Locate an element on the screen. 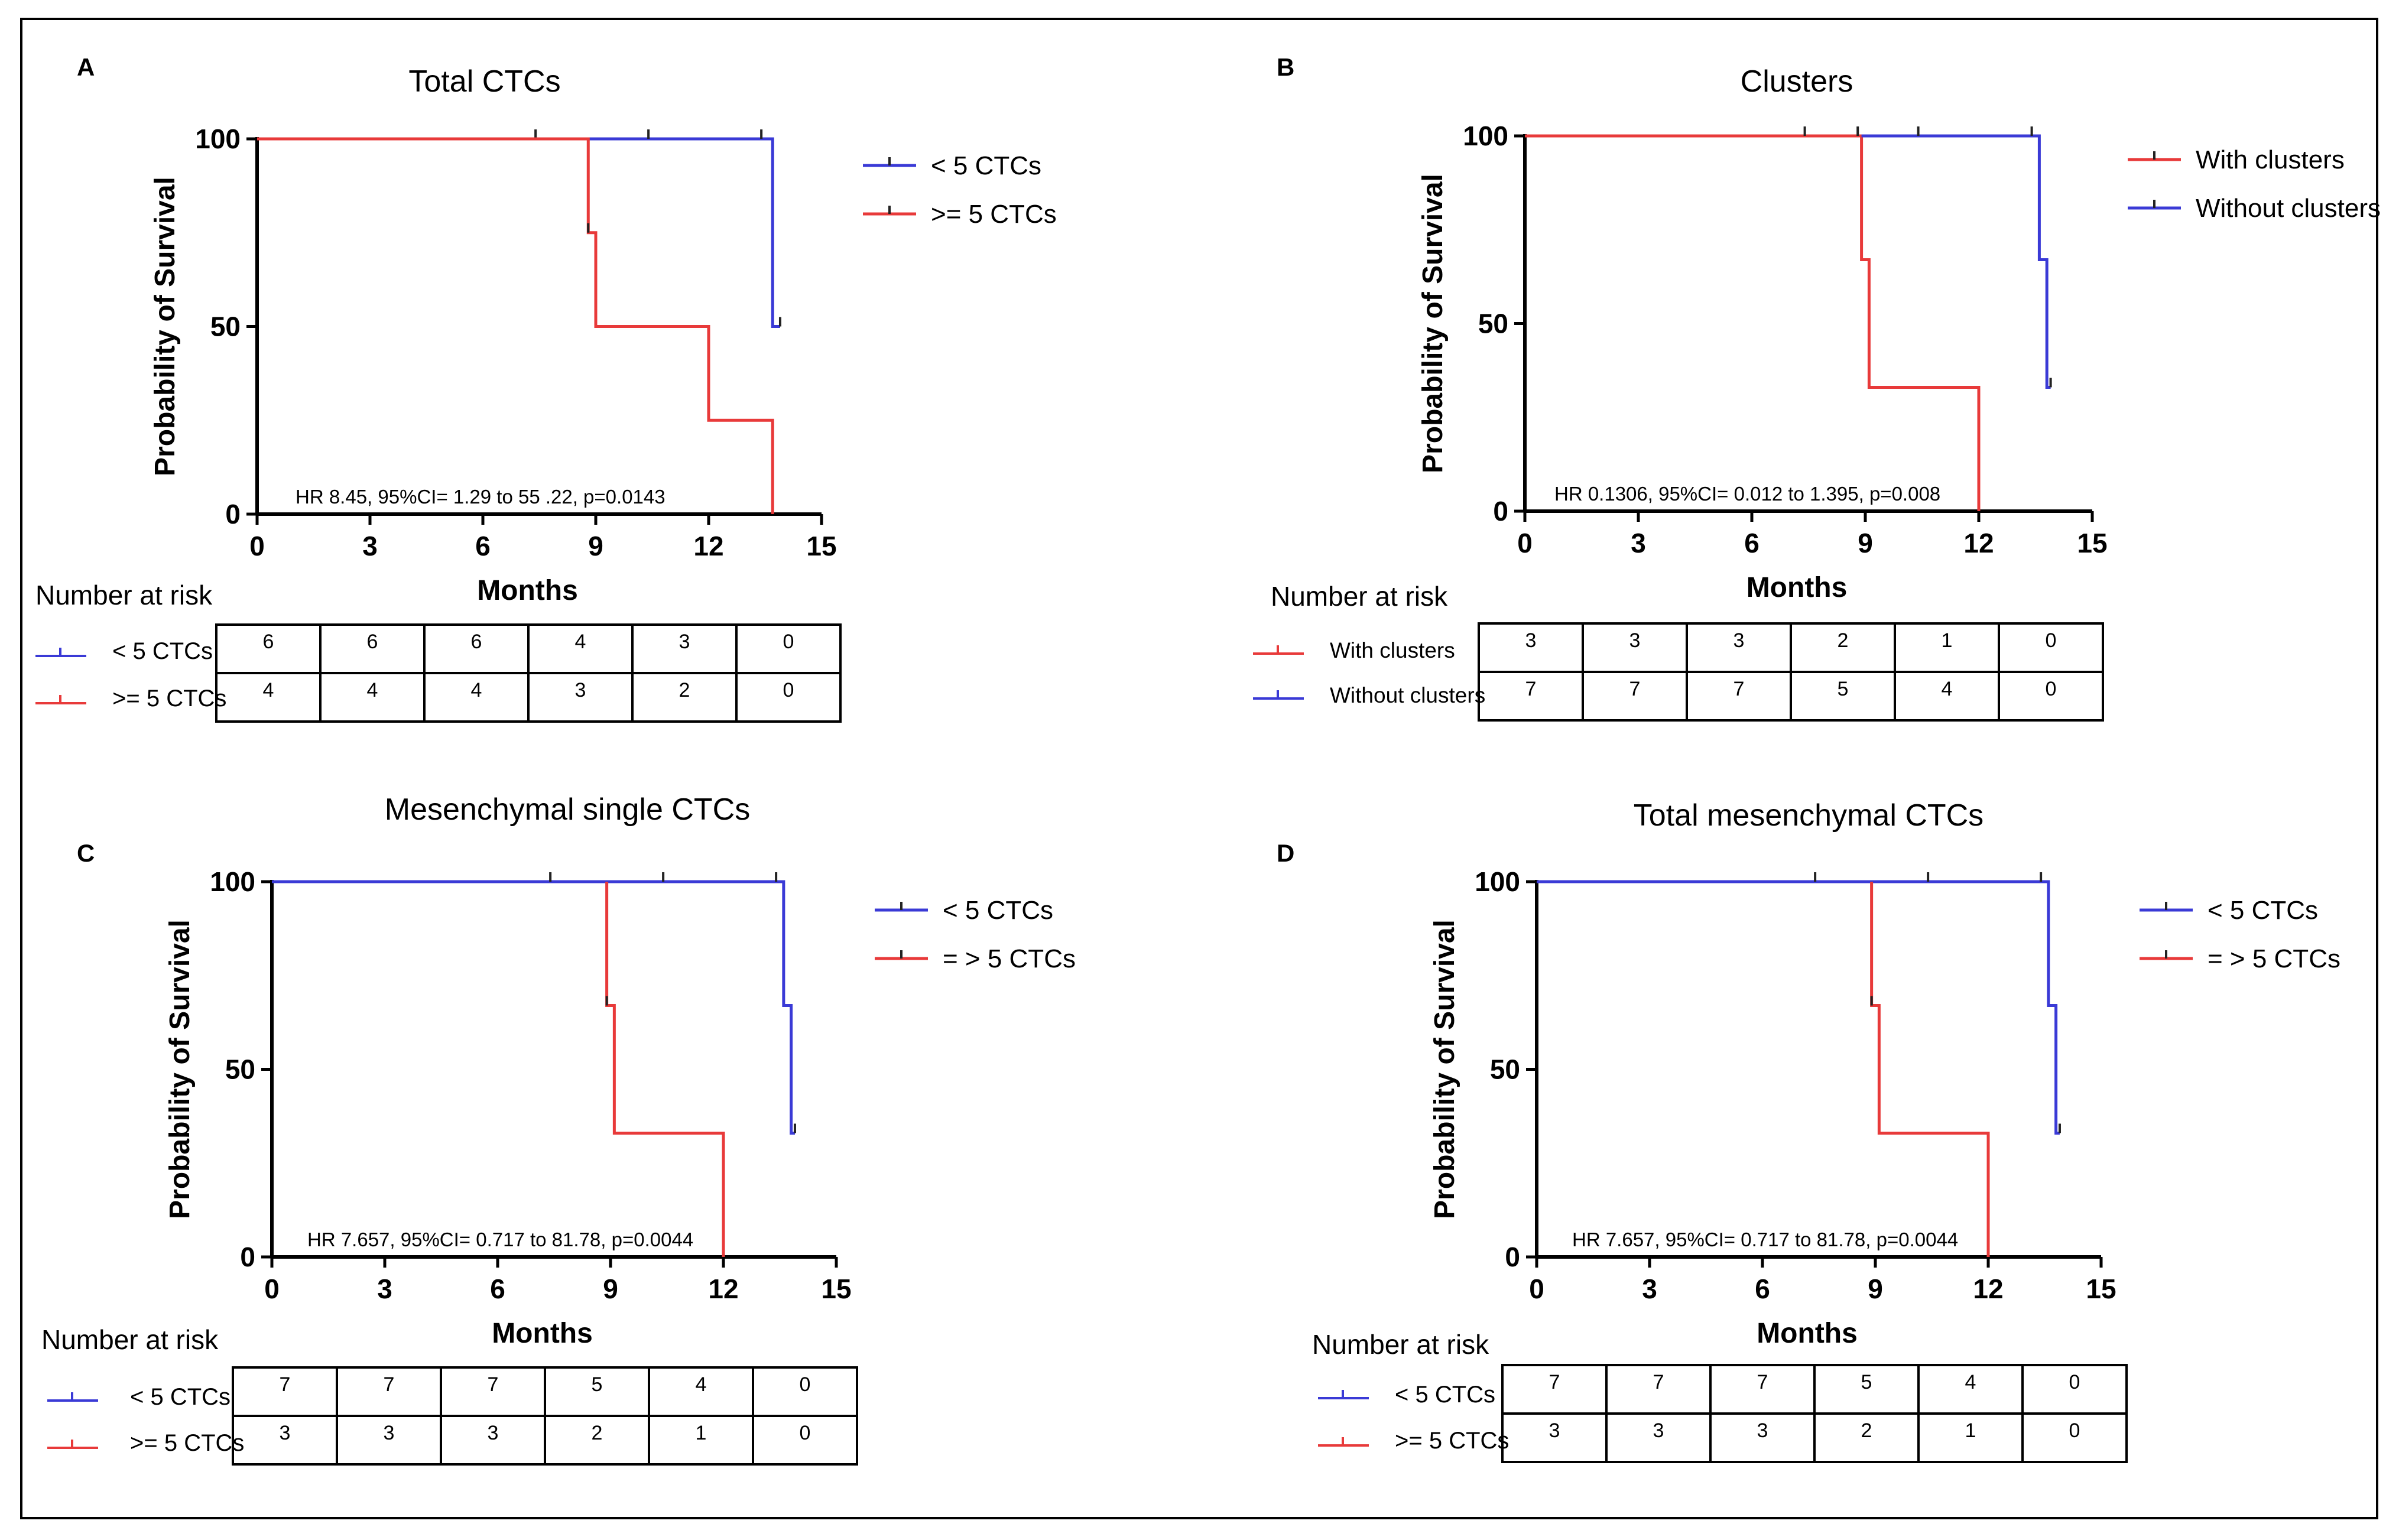  risk-table: 7 7 7 5 4 0 3 3 3 2 1 0 is located at coordinates (1814, 1413).